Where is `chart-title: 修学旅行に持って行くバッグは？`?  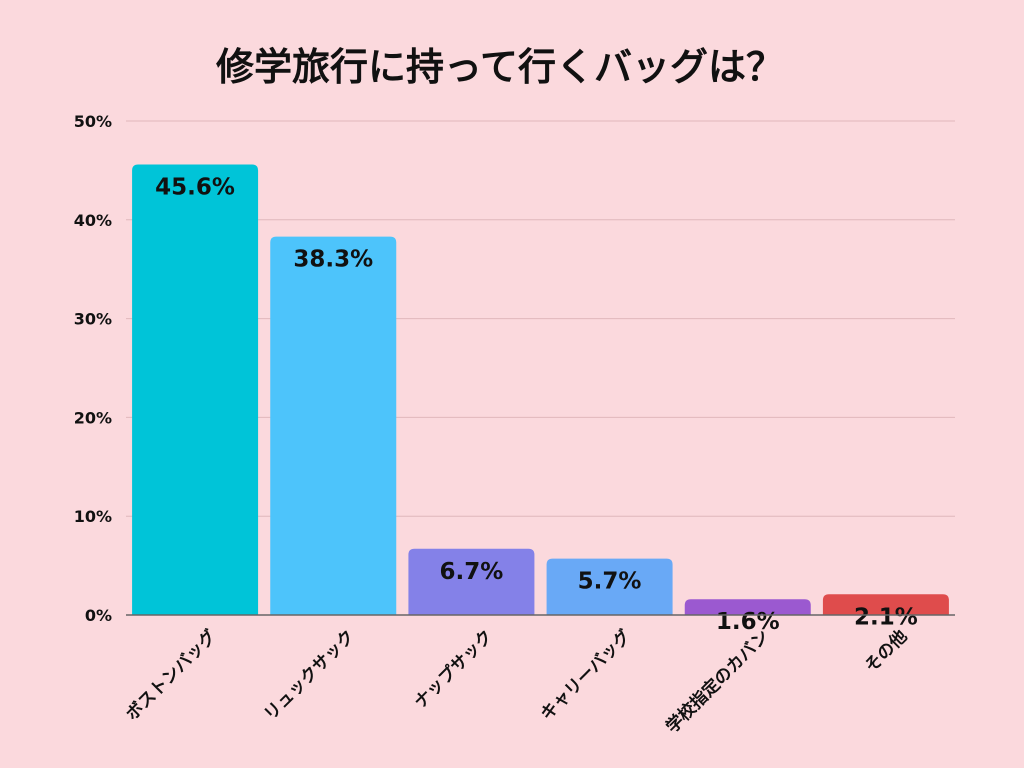 chart-title: 修学旅行に持って行くバッグは？ is located at coordinates (500, 67).